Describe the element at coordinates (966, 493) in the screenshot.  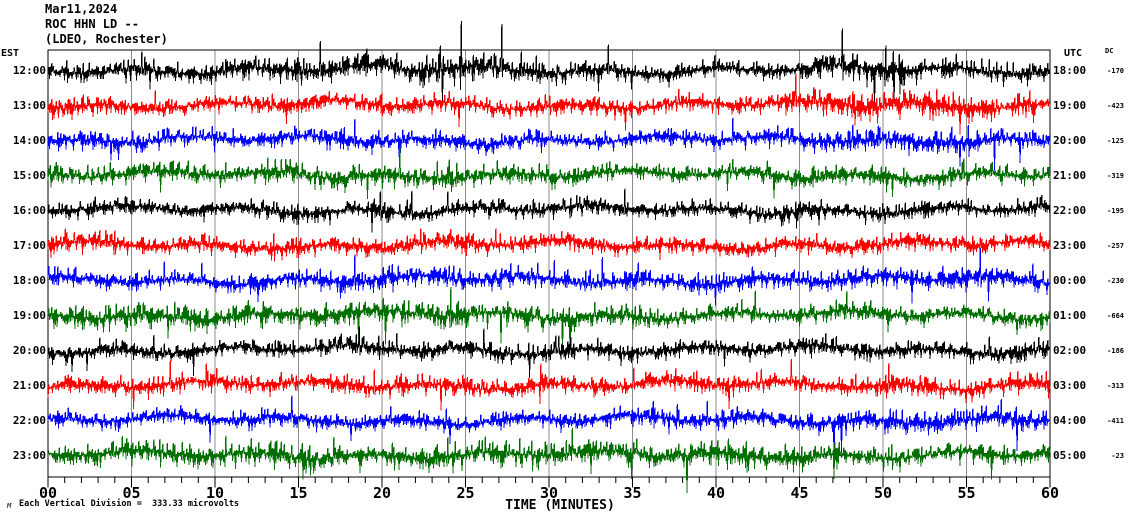
I see `minute-axis-label: 55` at that location.